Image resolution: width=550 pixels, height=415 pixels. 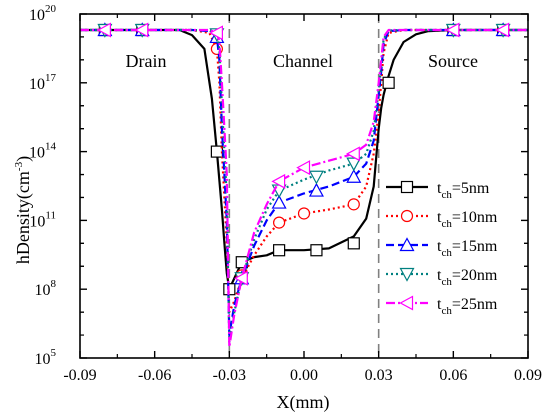 I want to click on legend-label-4: tch=20nm, so click(x=467, y=277).